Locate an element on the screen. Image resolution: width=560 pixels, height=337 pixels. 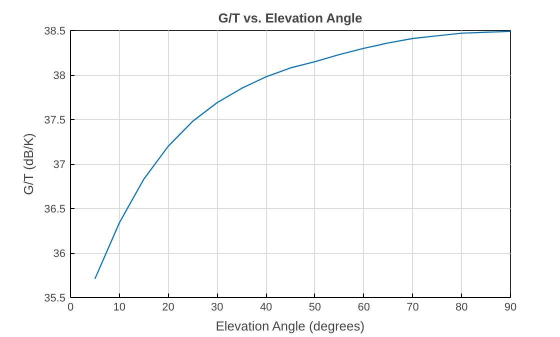
x-tick-label: 90 is located at coordinates (510, 308).